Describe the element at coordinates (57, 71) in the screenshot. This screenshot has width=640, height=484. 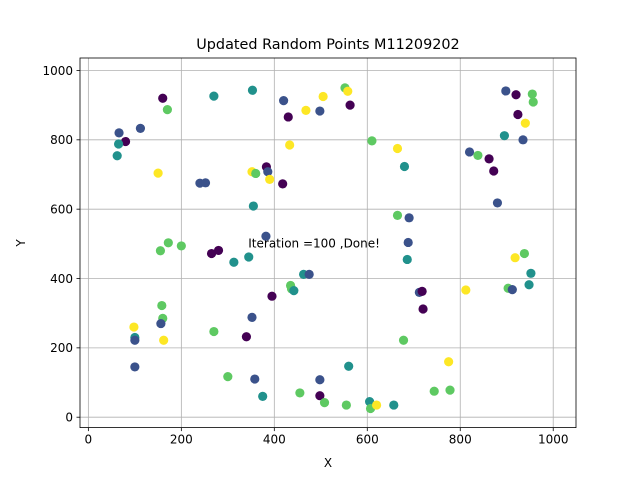
I see `y-tick-label: 1000` at that location.